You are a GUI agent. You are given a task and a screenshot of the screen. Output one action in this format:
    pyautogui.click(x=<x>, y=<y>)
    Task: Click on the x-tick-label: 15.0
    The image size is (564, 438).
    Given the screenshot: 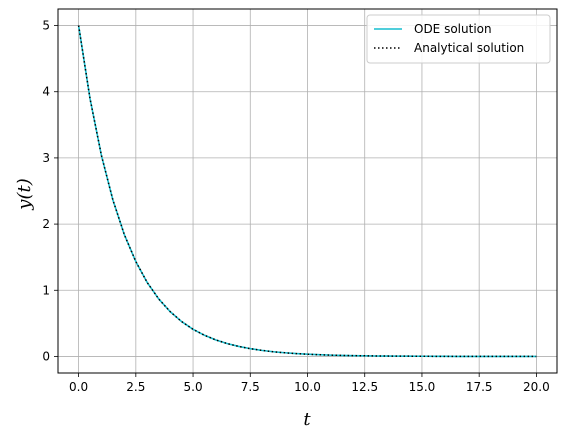 What is the action you would take?
    pyautogui.click(x=422, y=387)
    